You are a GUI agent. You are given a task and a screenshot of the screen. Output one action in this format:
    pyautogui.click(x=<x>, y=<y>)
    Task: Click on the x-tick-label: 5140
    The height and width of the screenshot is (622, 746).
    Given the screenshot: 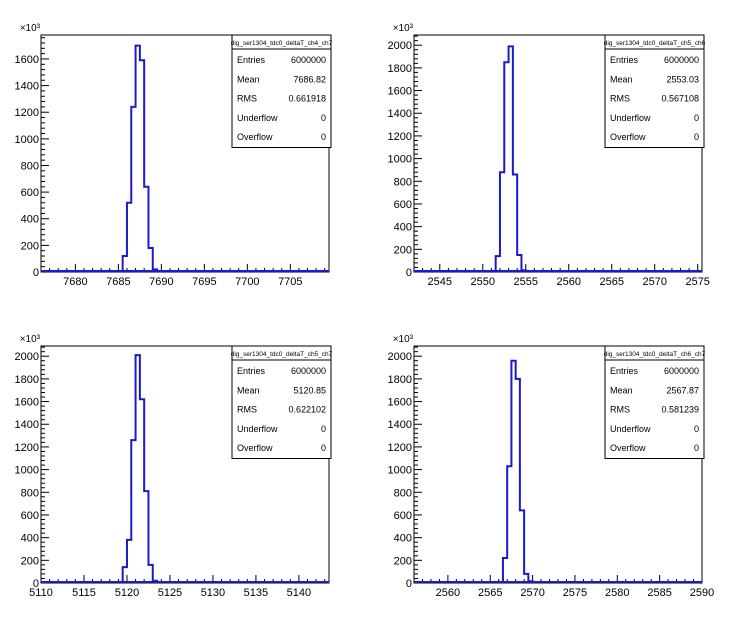 What is the action you would take?
    pyautogui.click(x=299, y=593)
    